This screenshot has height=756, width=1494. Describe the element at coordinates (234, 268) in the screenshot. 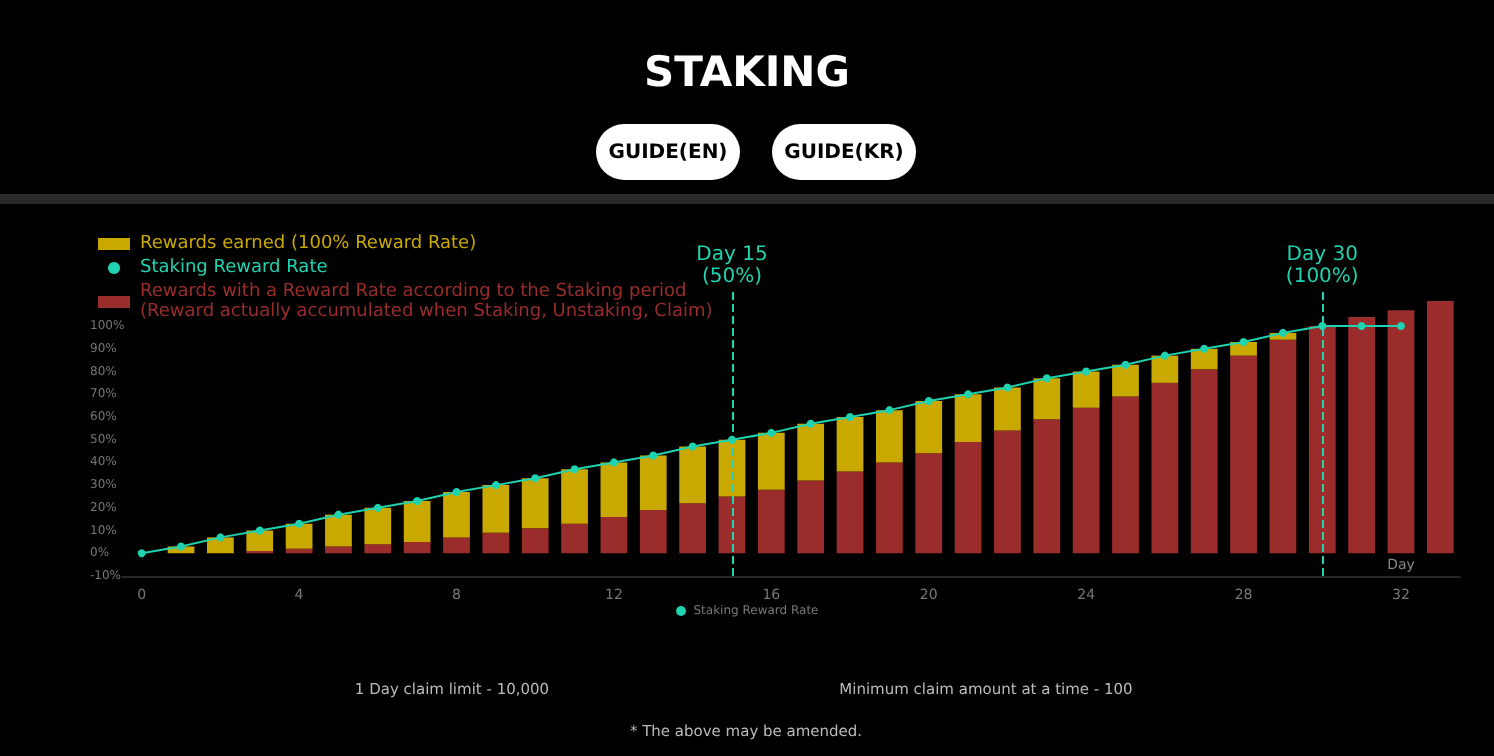

I see `legend-label: Staking Reward Rate` at that location.